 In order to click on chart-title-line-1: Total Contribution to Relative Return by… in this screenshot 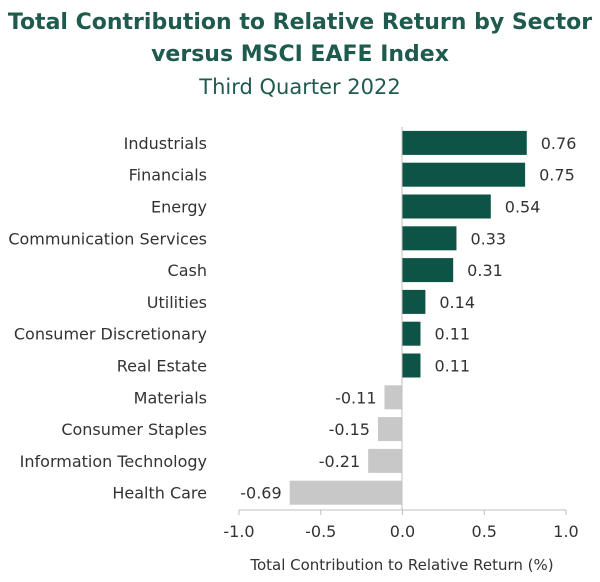, I will do `click(300, 22)`.